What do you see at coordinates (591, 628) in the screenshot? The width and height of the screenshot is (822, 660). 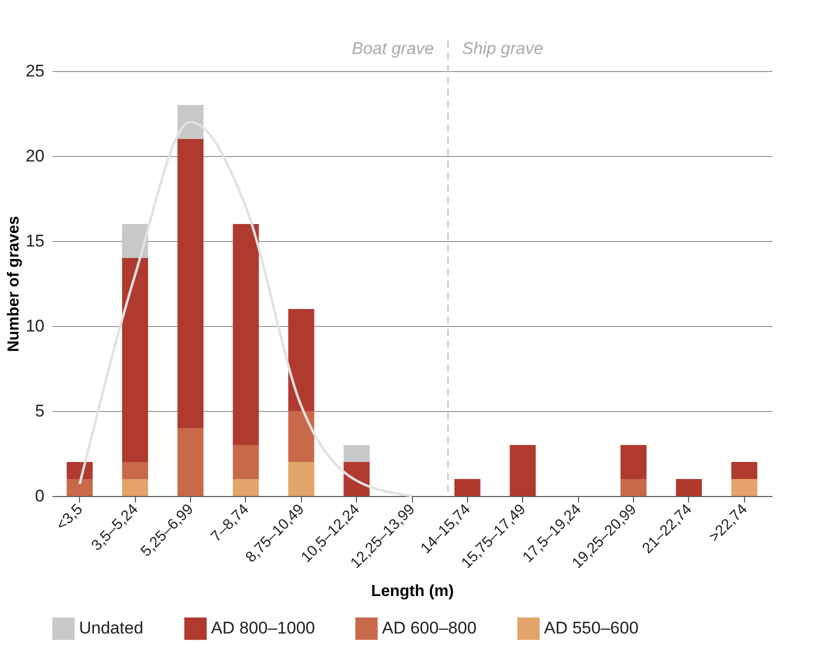 I see `legend-label: AD 550–600` at bounding box center [591, 628].